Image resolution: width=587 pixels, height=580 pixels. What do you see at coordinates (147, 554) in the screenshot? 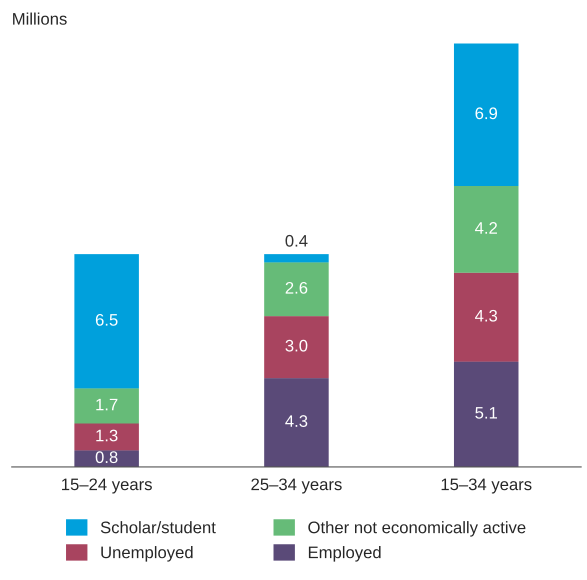
I see `legend-label: Unemployed` at bounding box center [147, 554].